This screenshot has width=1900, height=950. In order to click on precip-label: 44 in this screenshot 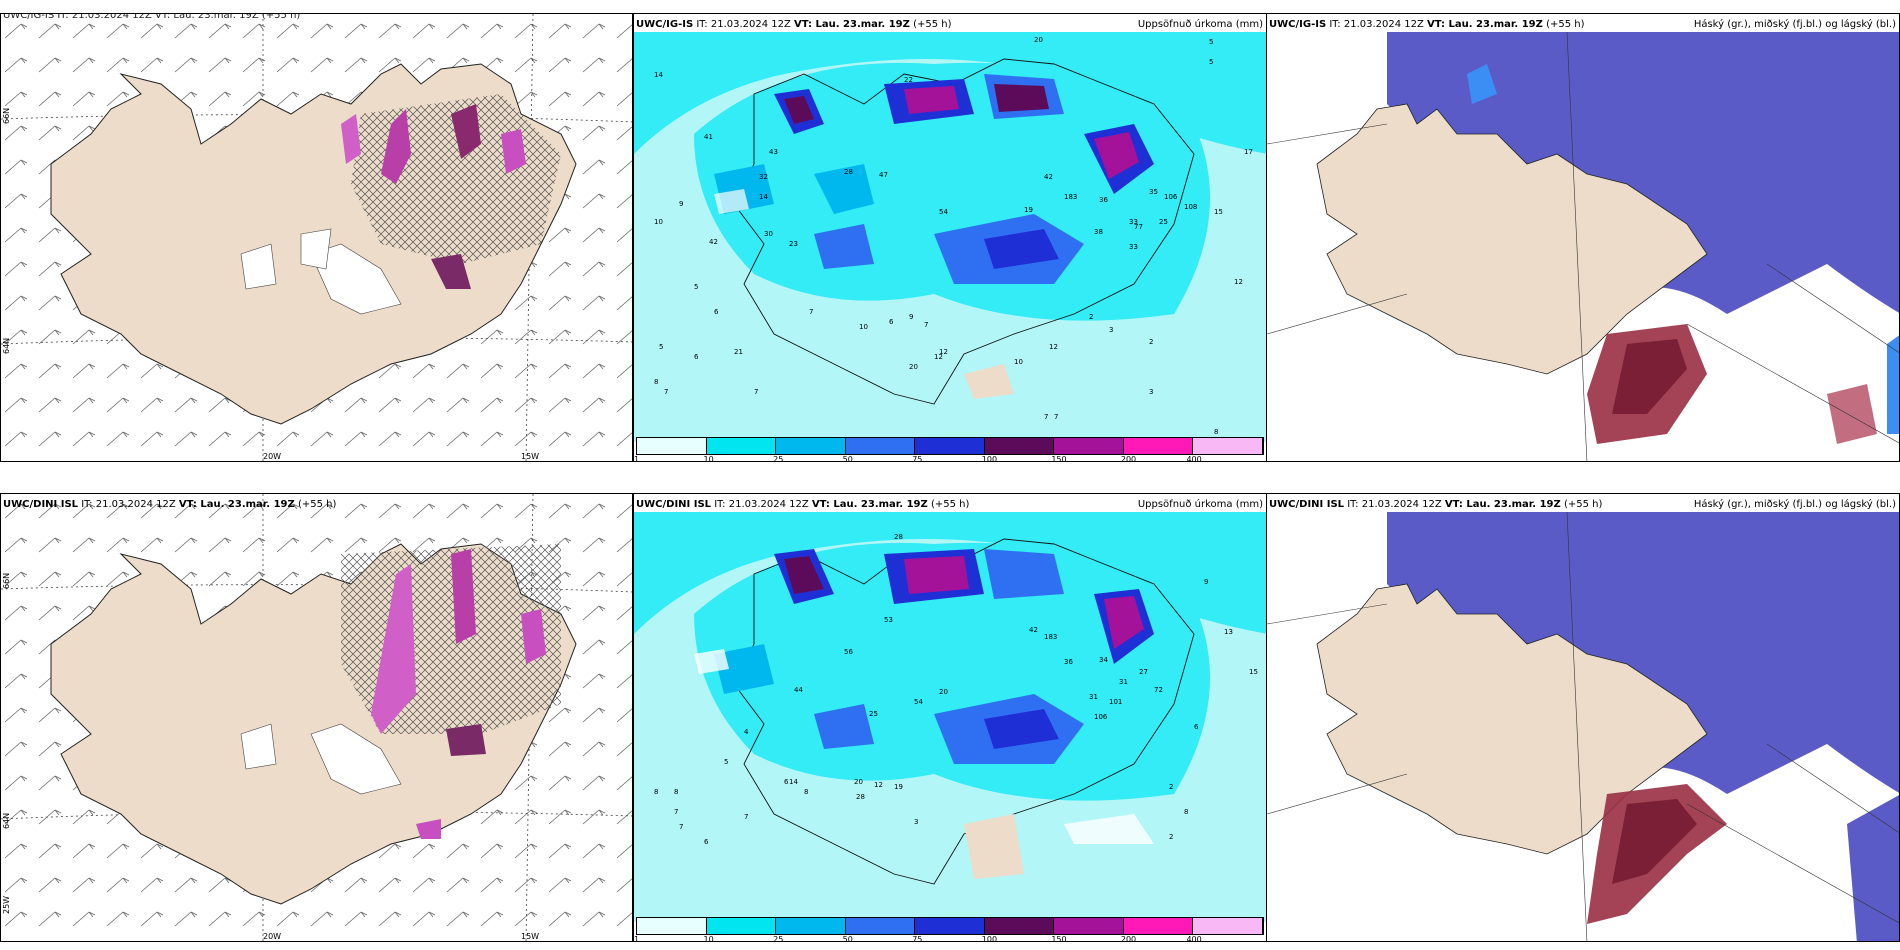, I will do `click(798, 690)`.